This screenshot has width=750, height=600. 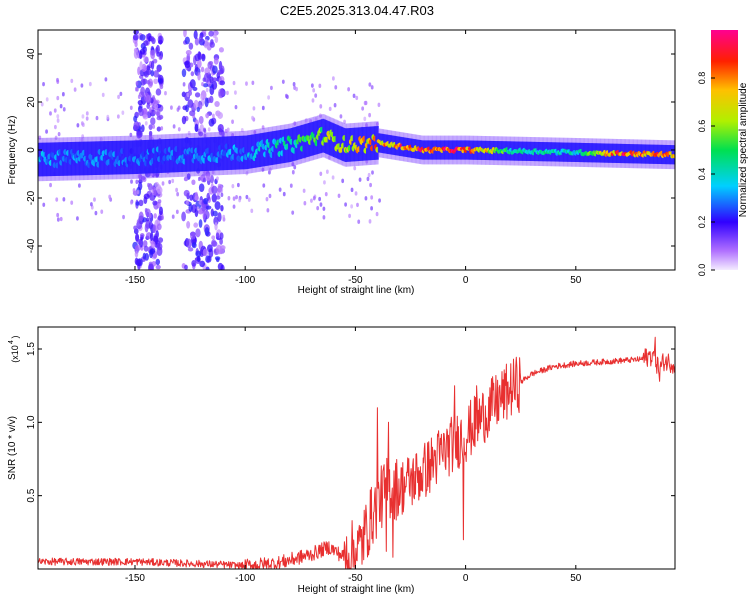 What do you see at coordinates (706, 174) in the screenshot?
I see `colorbar-ticks: 0.0 0.2 0.4 0.6 0.8` at bounding box center [706, 174].